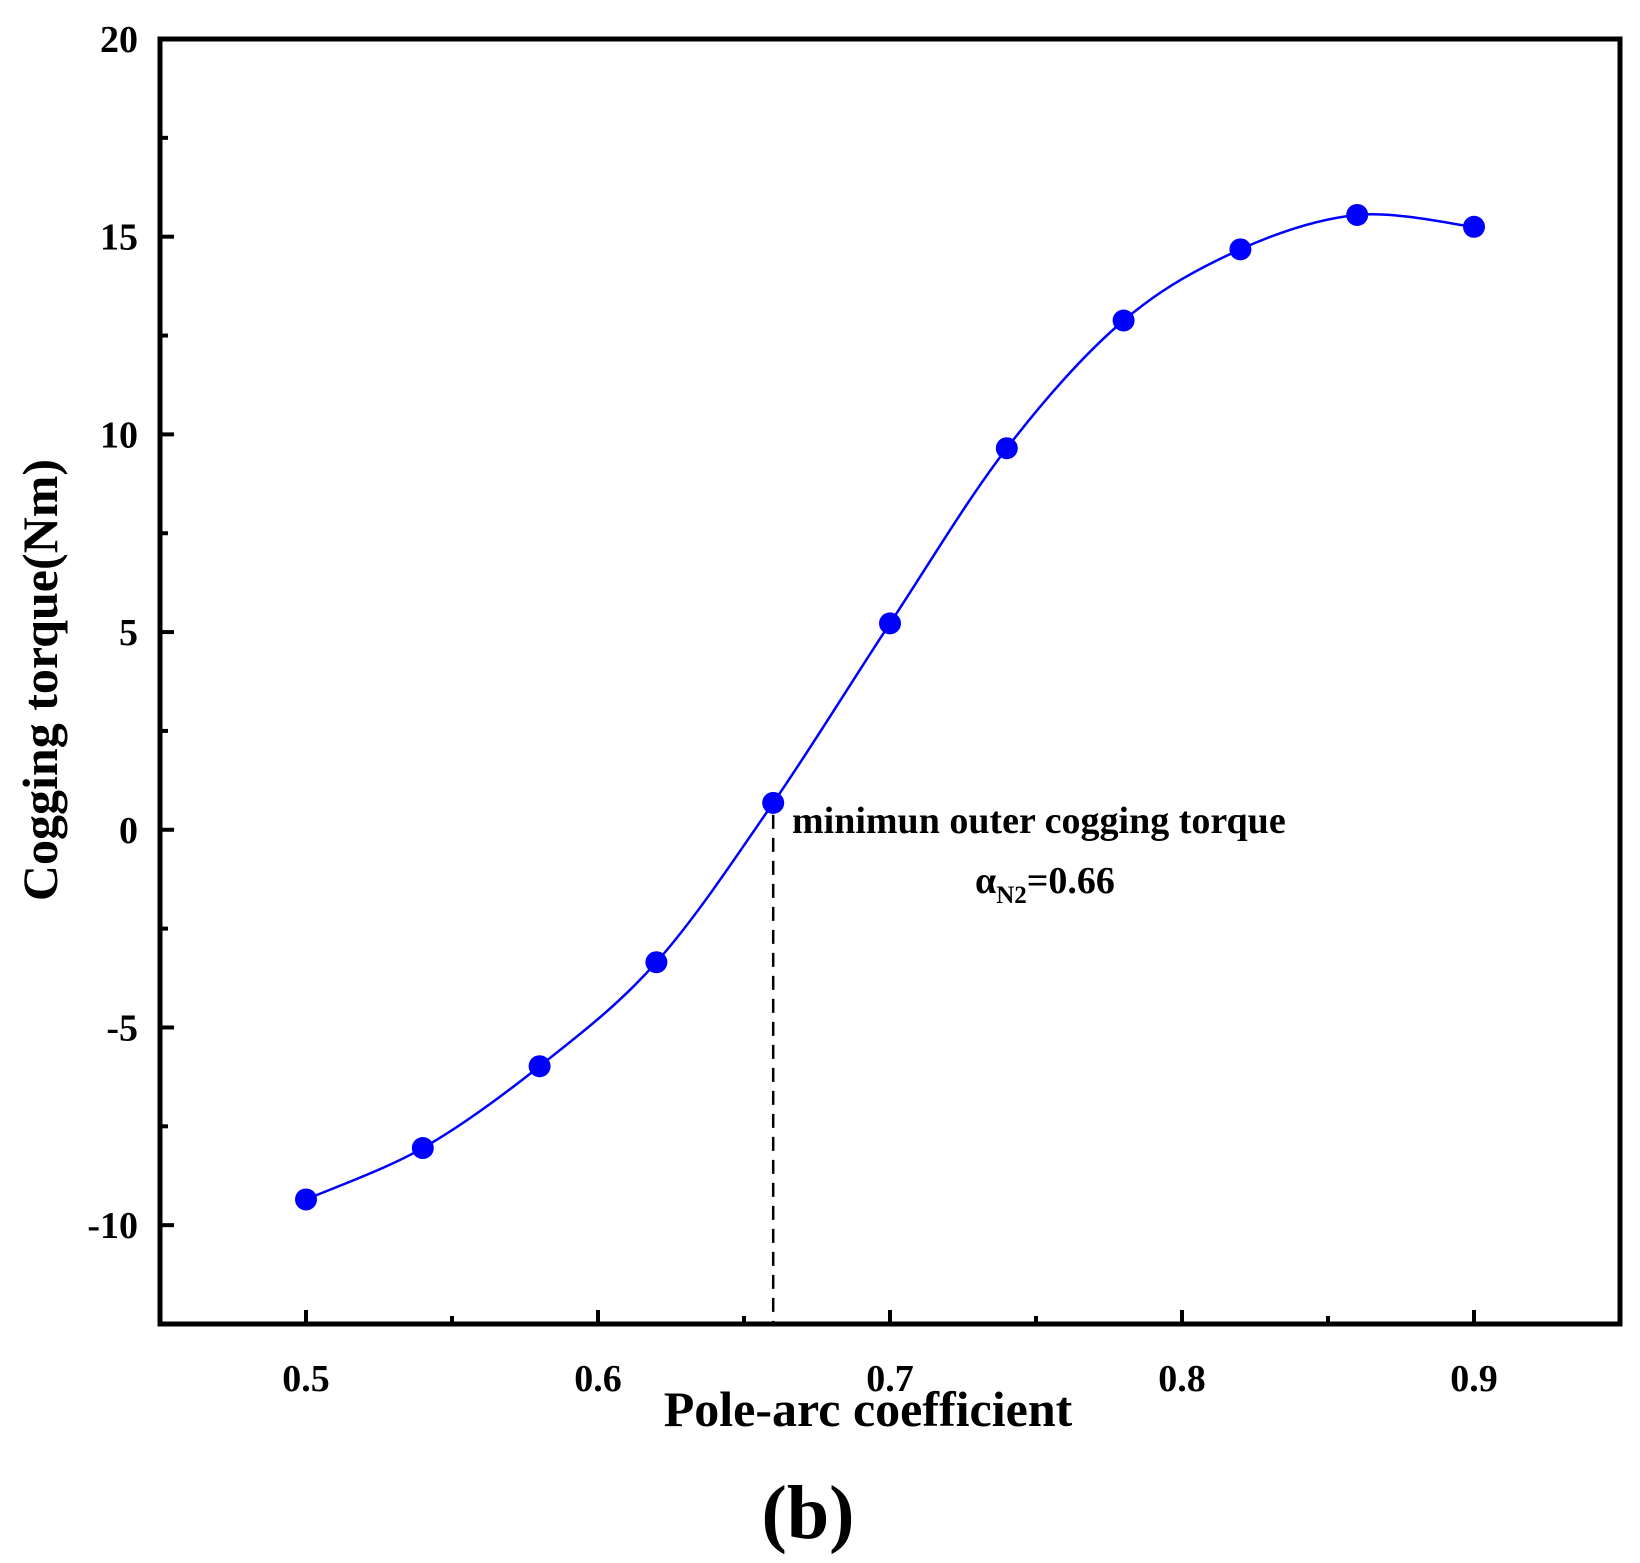  I want to click on annotation-text: minimun outer cogging torque, so click(1039, 821).